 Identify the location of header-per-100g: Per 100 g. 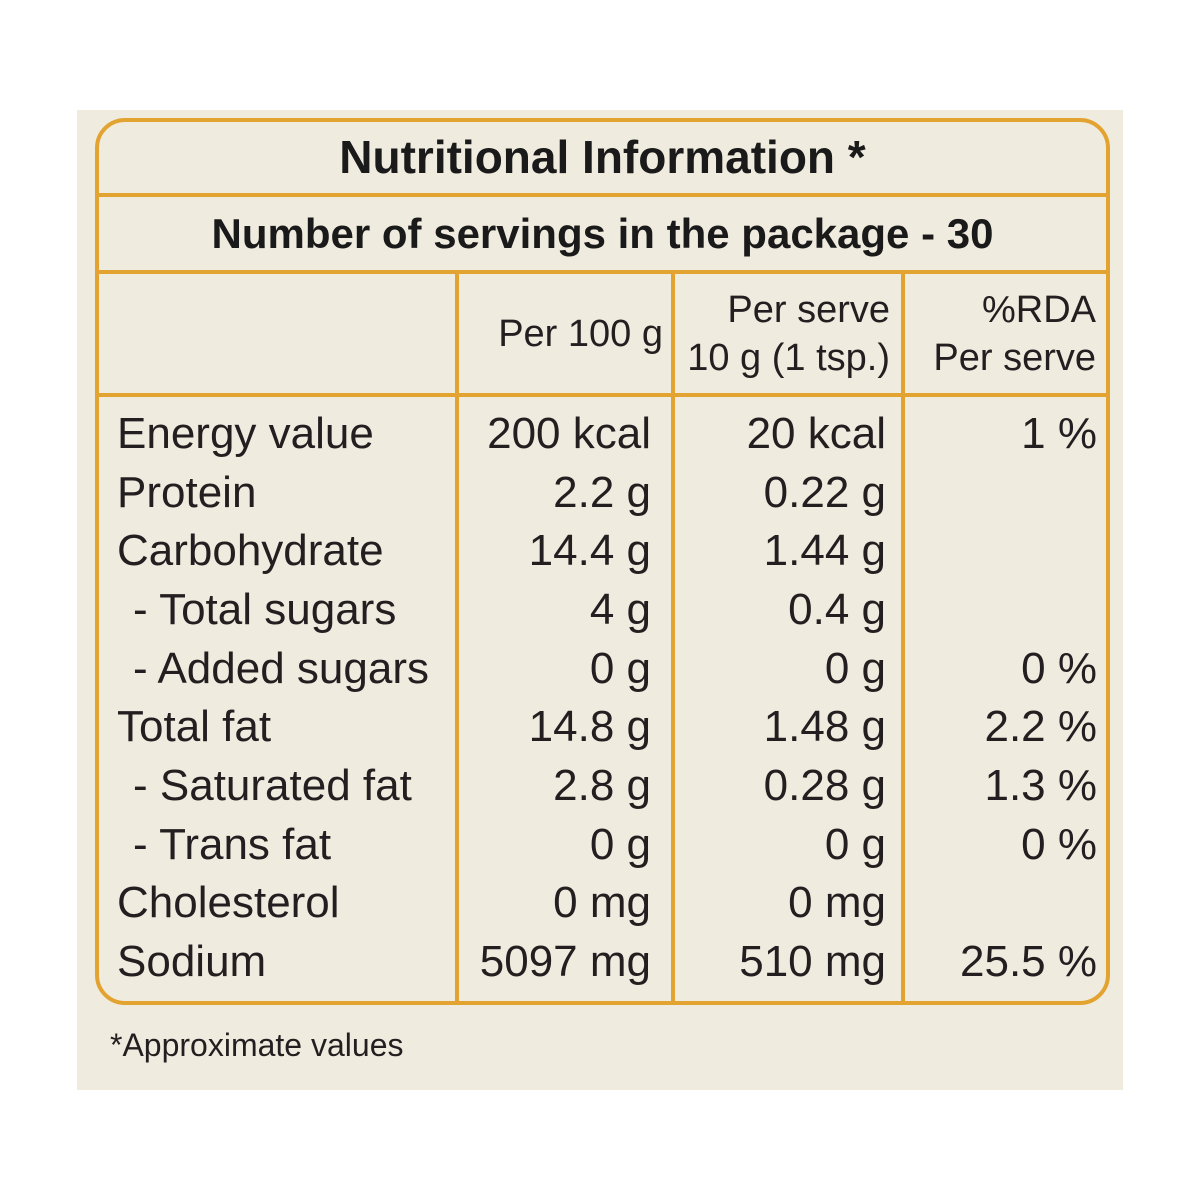
(567, 333).